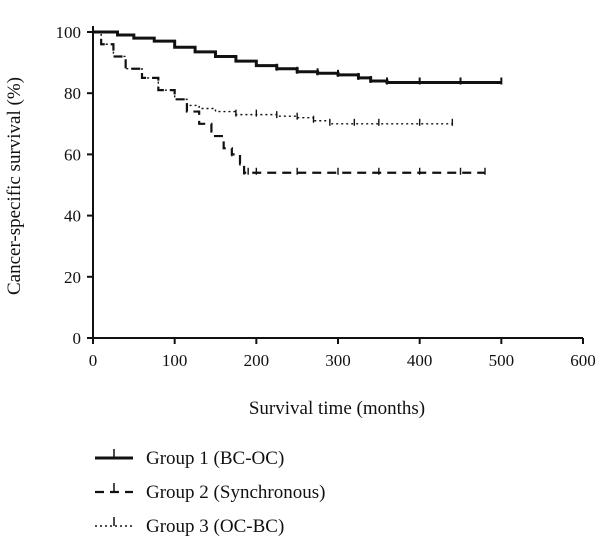  What do you see at coordinates (235, 492) in the screenshot?
I see `legend-label-2: Group 2 (Synchronous)` at bounding box center [235, 492].